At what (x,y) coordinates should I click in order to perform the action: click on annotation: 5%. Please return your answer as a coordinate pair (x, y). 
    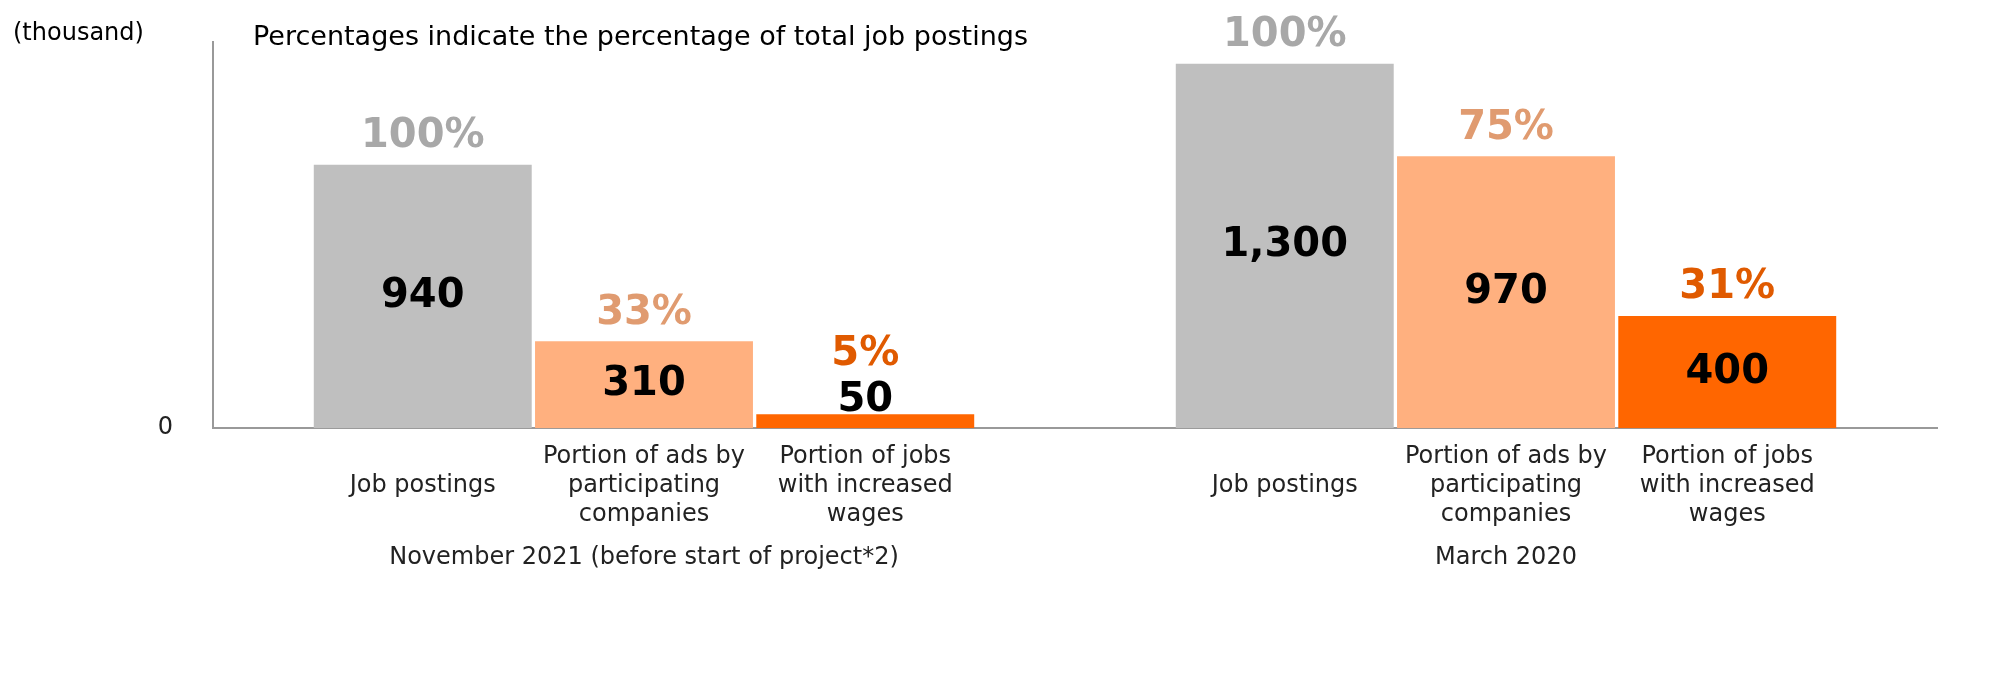
    Looking at the image, I should click on (865, 350).